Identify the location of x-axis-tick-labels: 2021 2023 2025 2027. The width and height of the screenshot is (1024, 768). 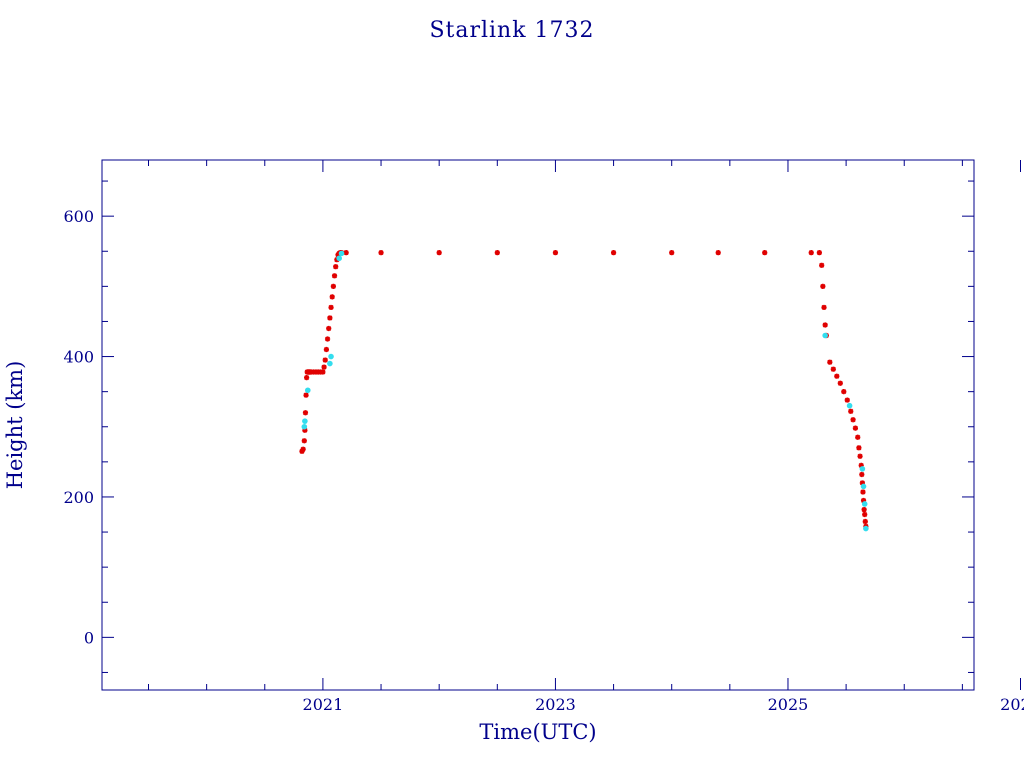
(663, 704).